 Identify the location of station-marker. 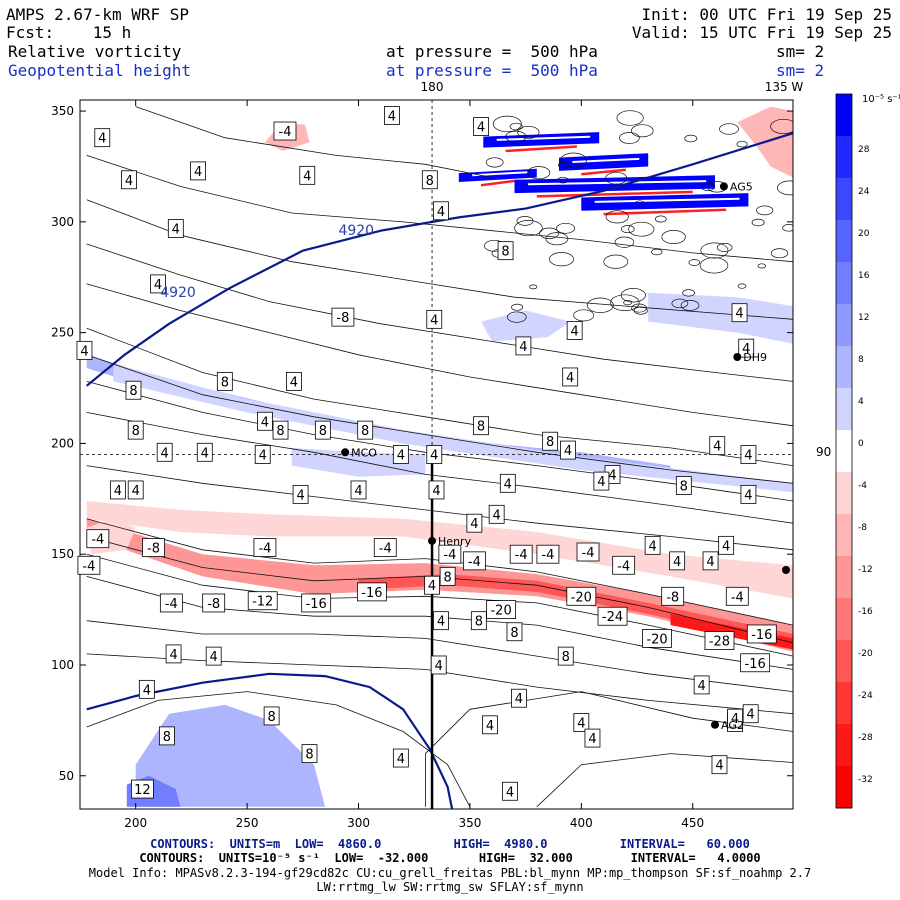
(737, 357).